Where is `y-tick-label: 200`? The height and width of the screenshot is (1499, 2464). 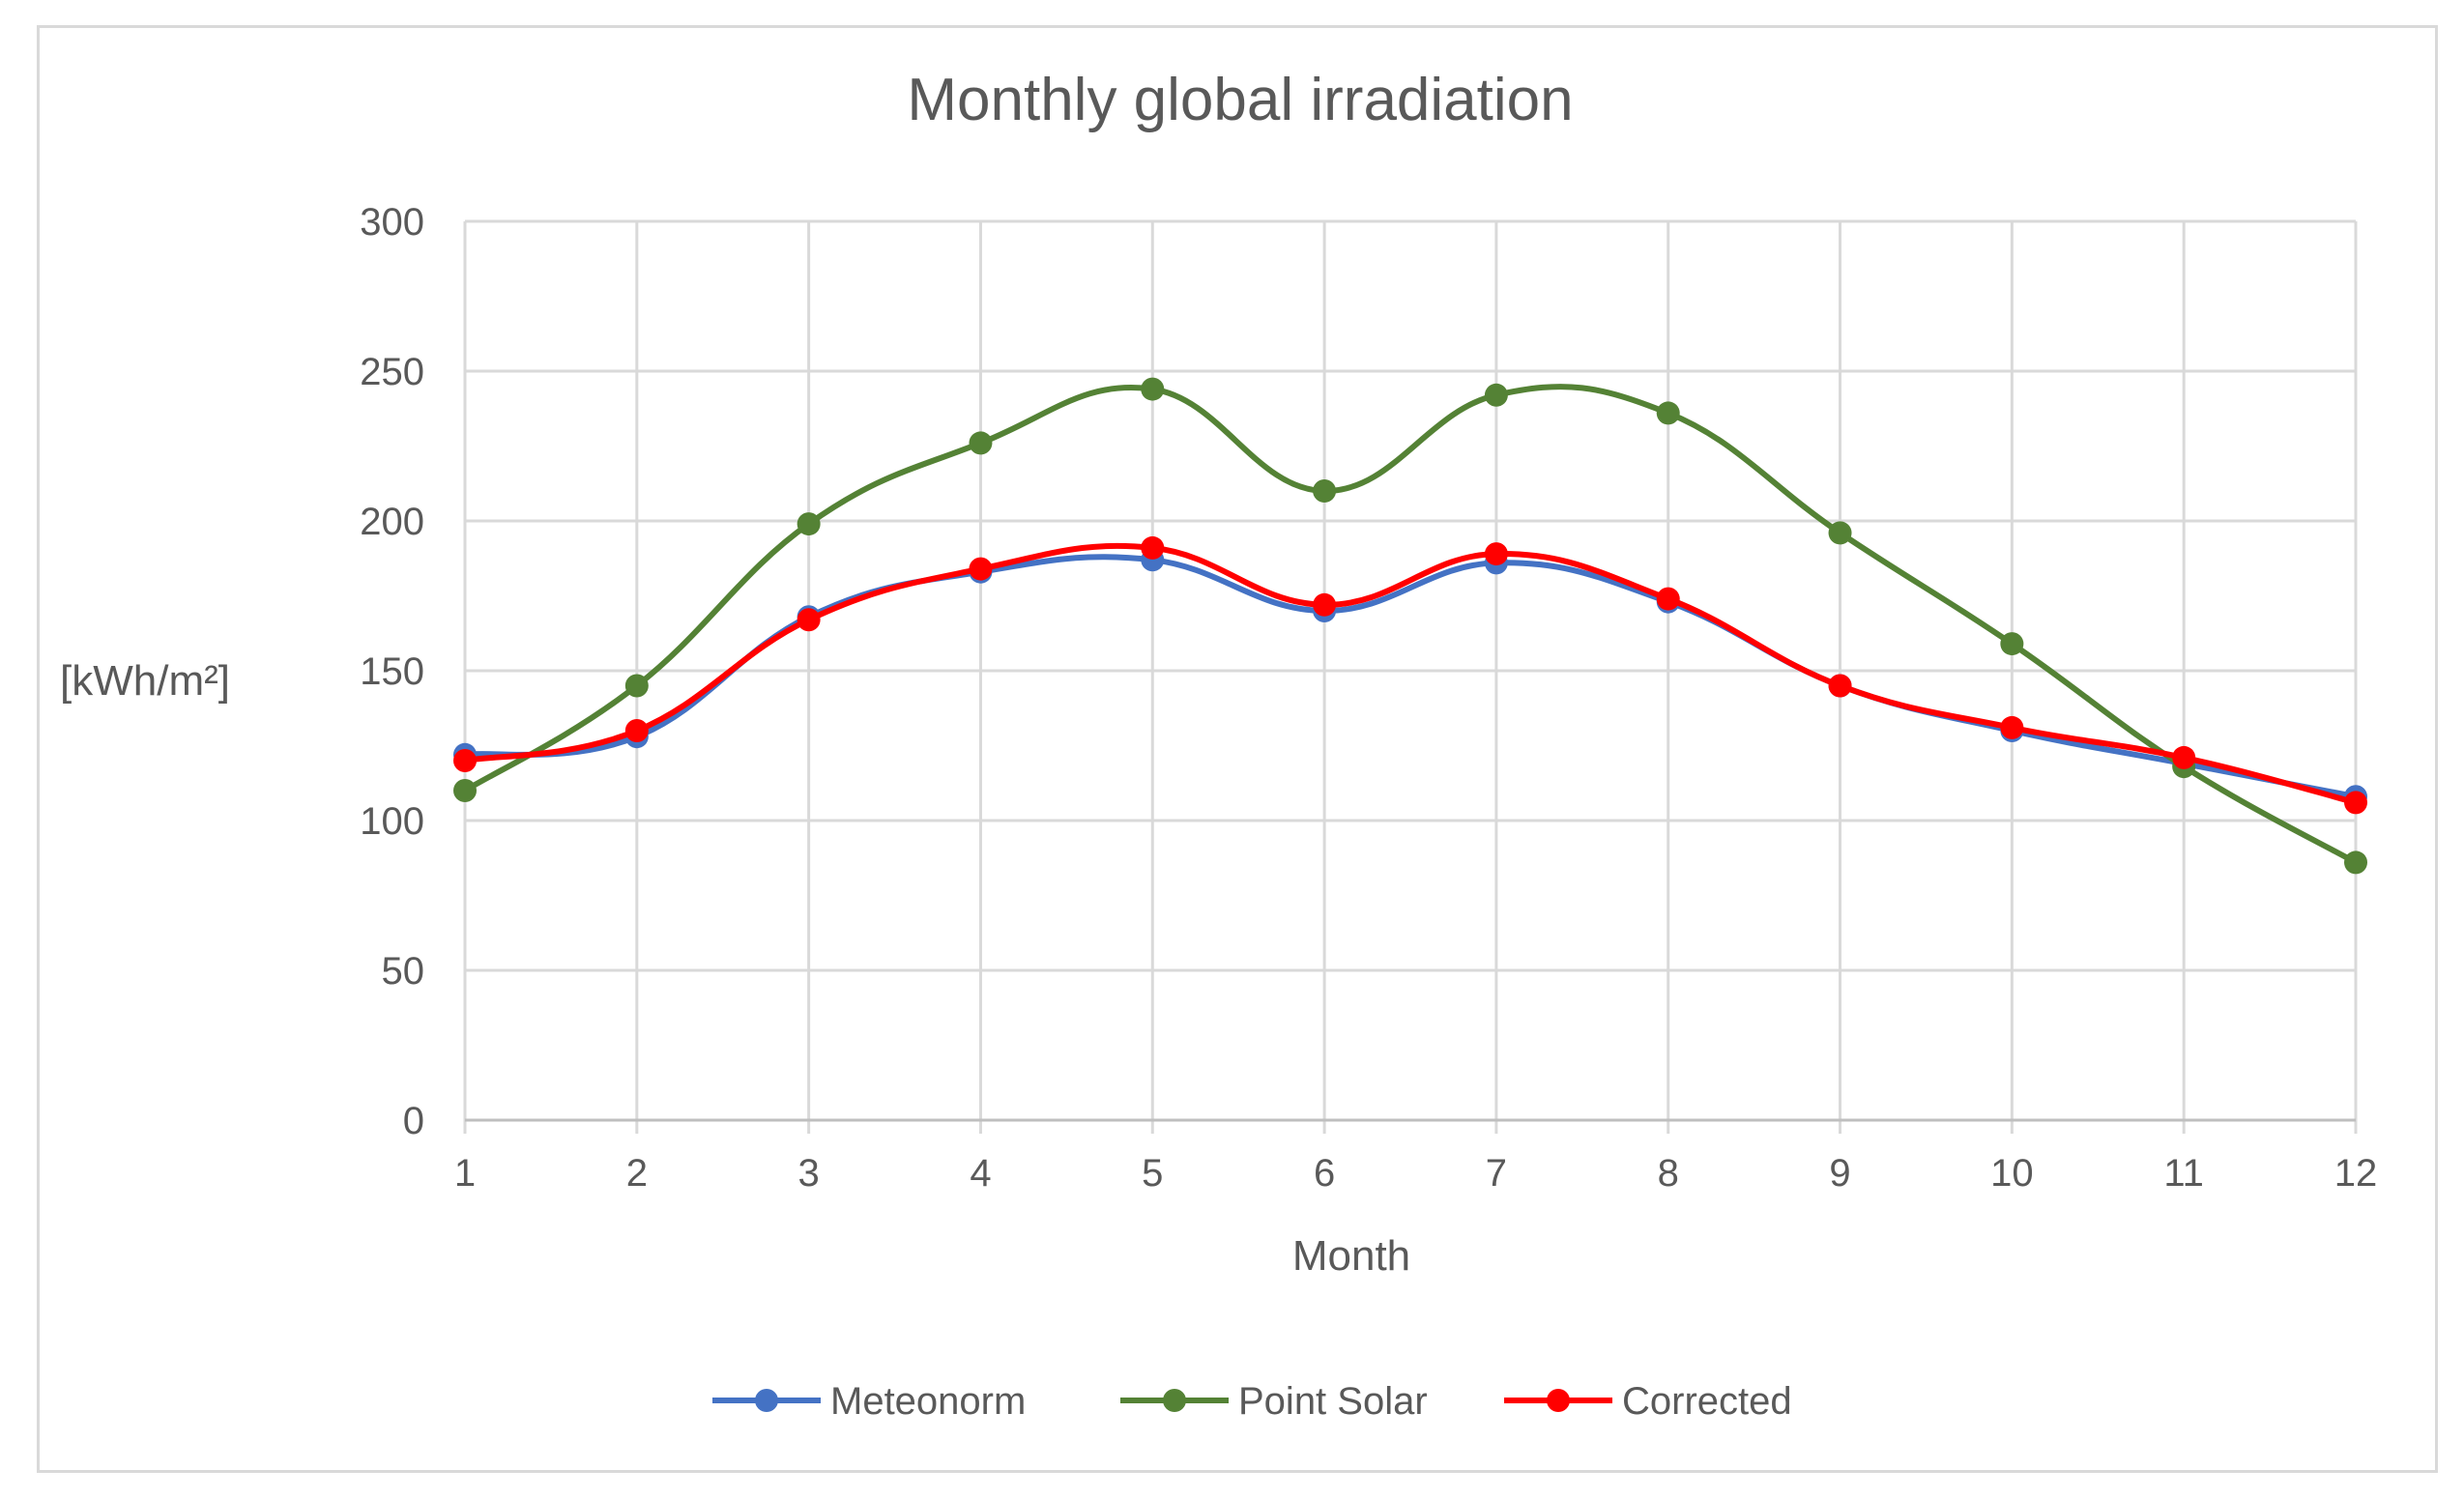 y-tick-label: 200 is located at coordinates (392, 522).